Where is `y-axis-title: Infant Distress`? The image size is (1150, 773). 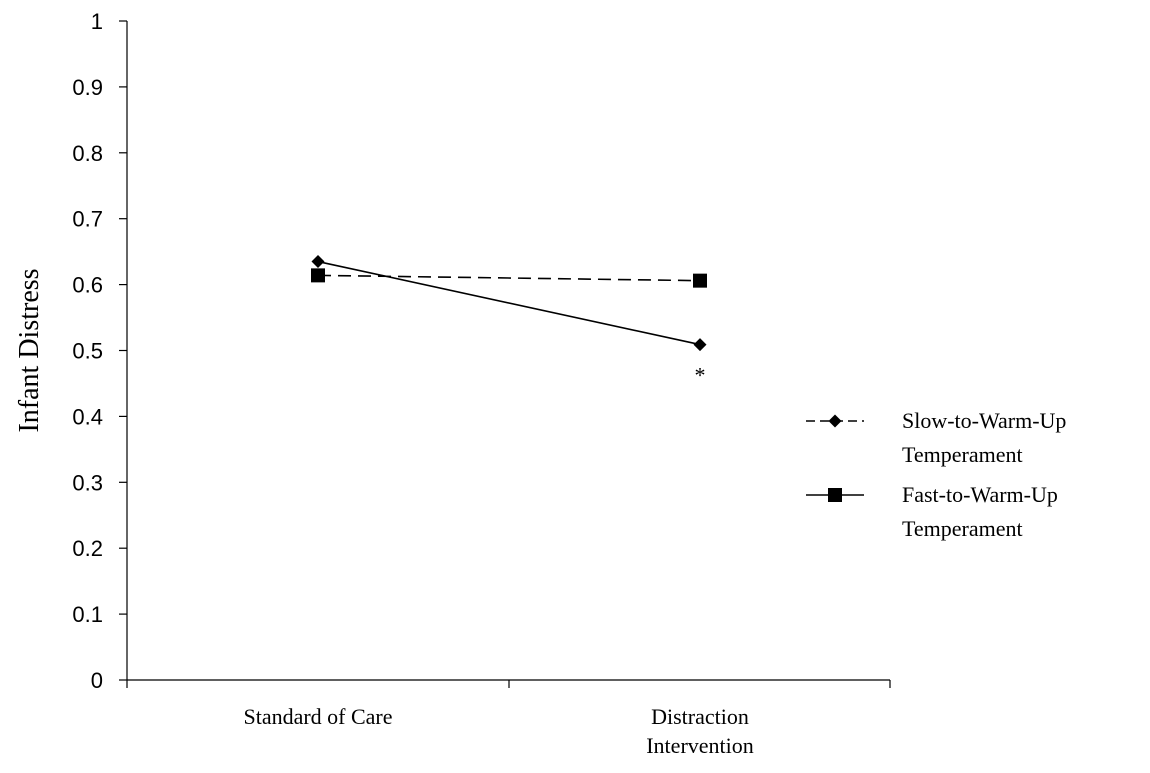 y-axis-title: Infant Distress is located at coordinates (29, 350).